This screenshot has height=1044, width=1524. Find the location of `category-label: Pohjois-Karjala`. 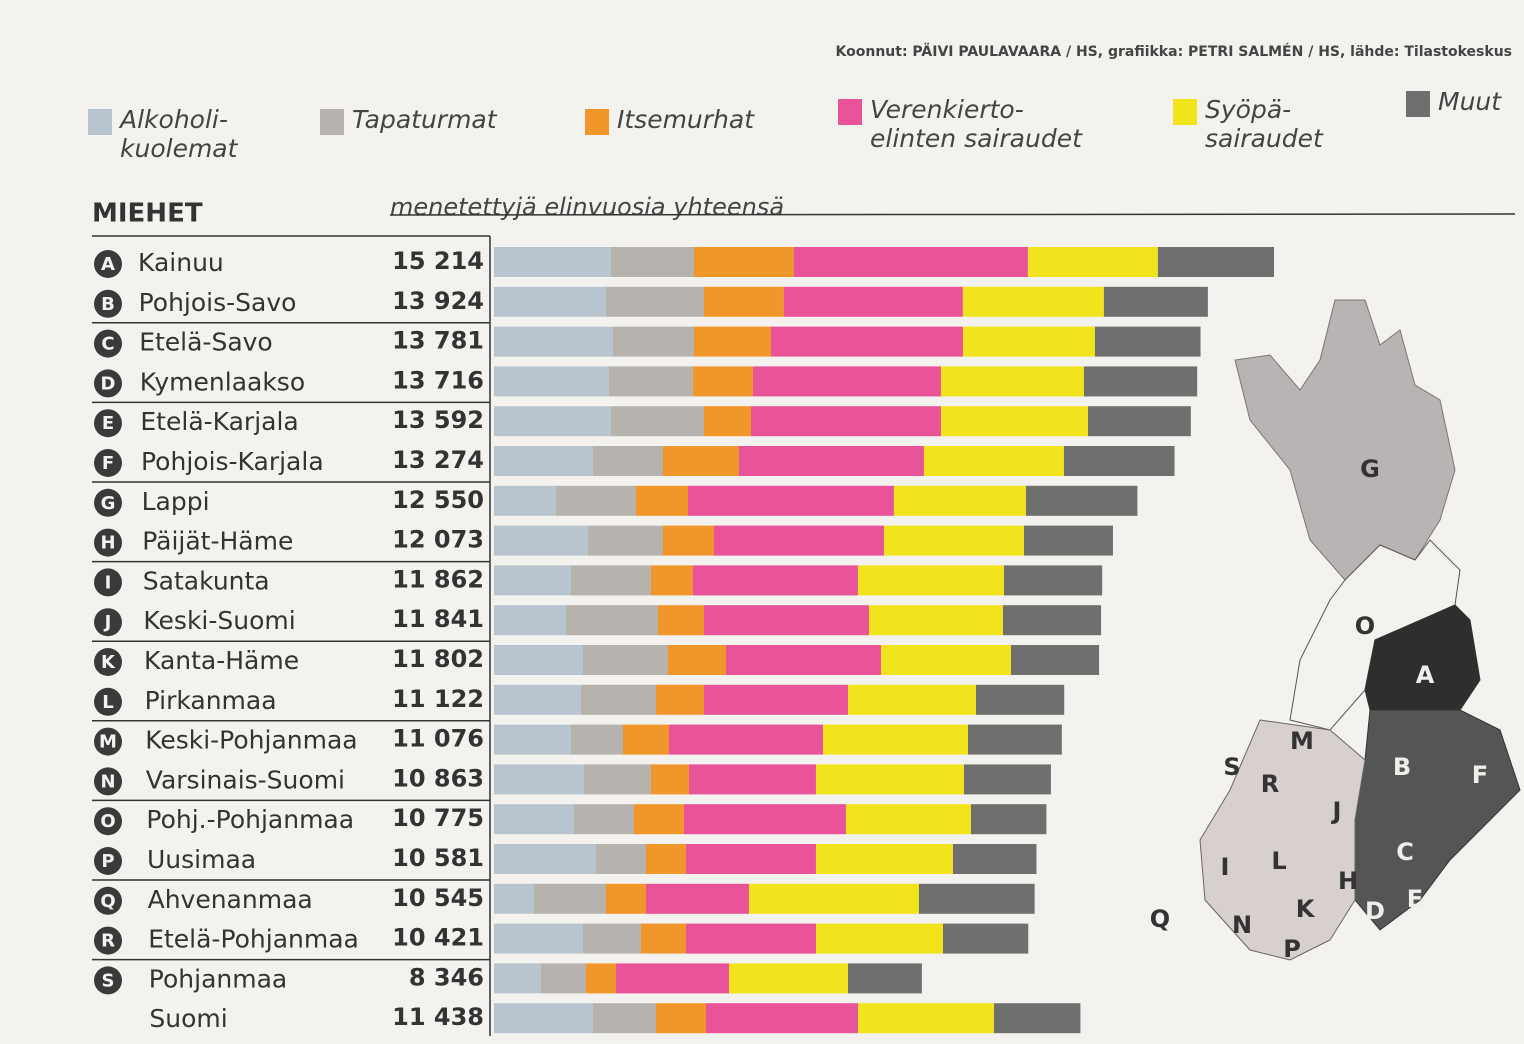

category-label: Pohjois-Karjala is located at coordinates (232, 461).